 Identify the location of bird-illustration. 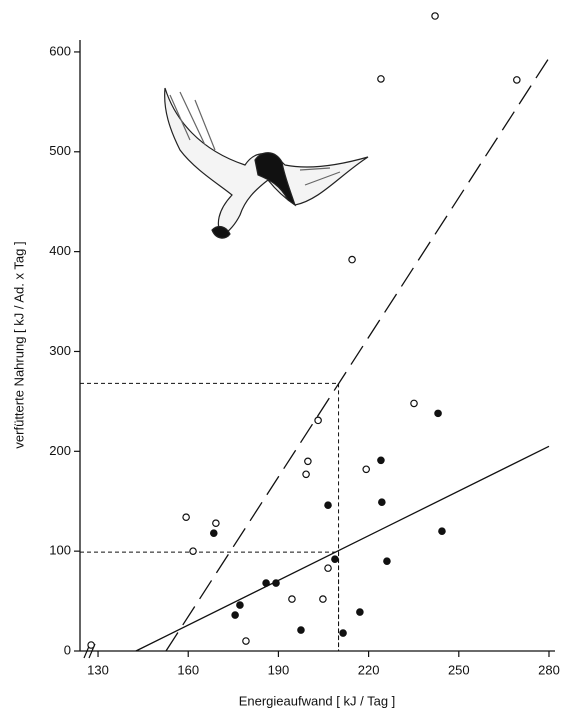
(266, 163).